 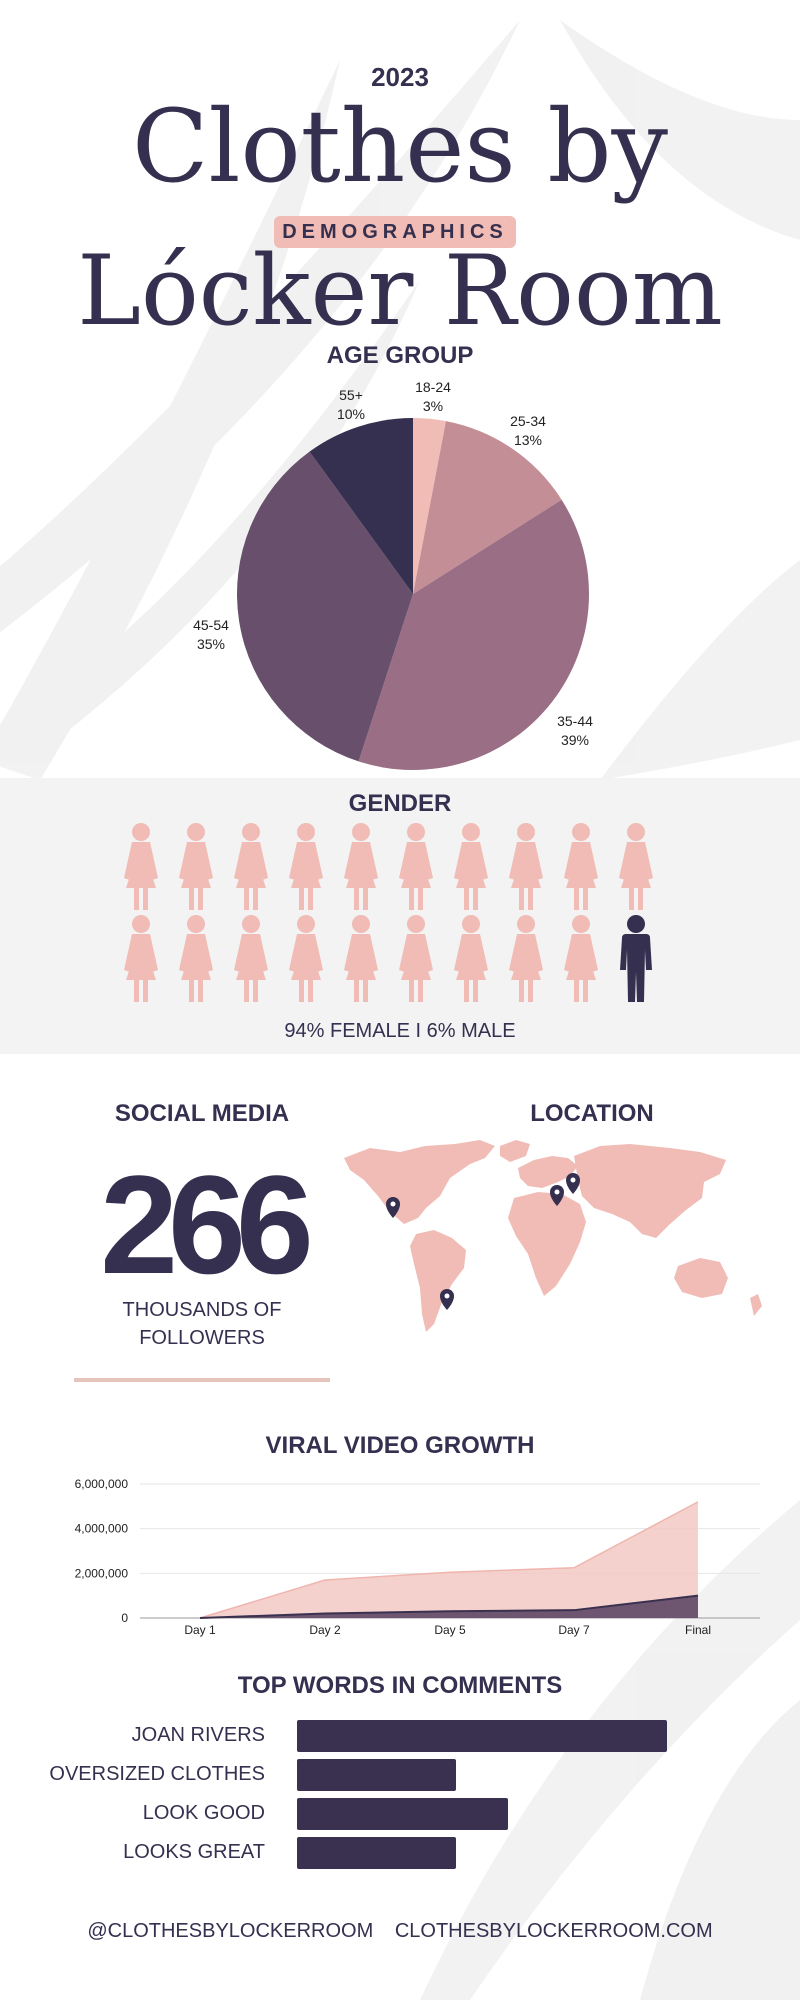 I want to click on south-america-shape, so click(x=438, y=1281).